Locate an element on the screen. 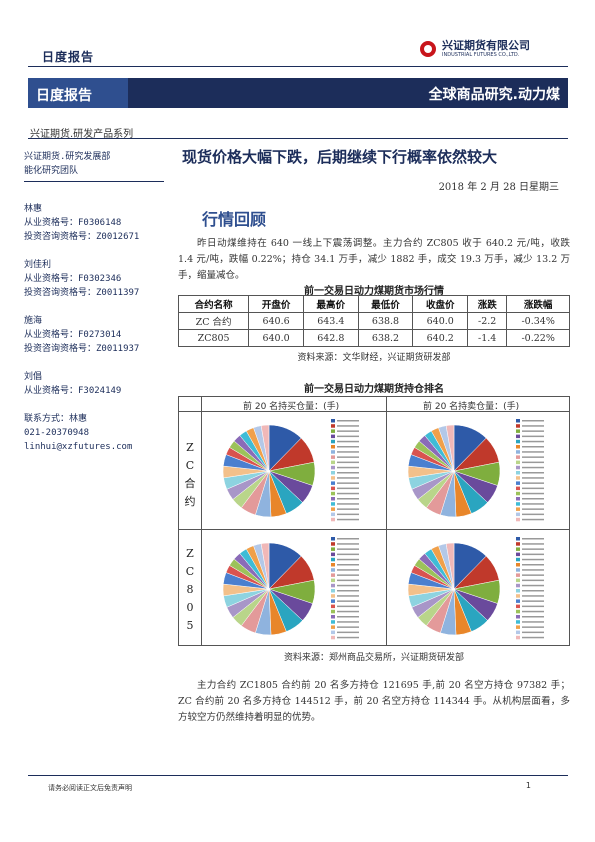 The height and width of the screenshot is (842, 595). page-number: 1 is located at coordinates (528, 785).